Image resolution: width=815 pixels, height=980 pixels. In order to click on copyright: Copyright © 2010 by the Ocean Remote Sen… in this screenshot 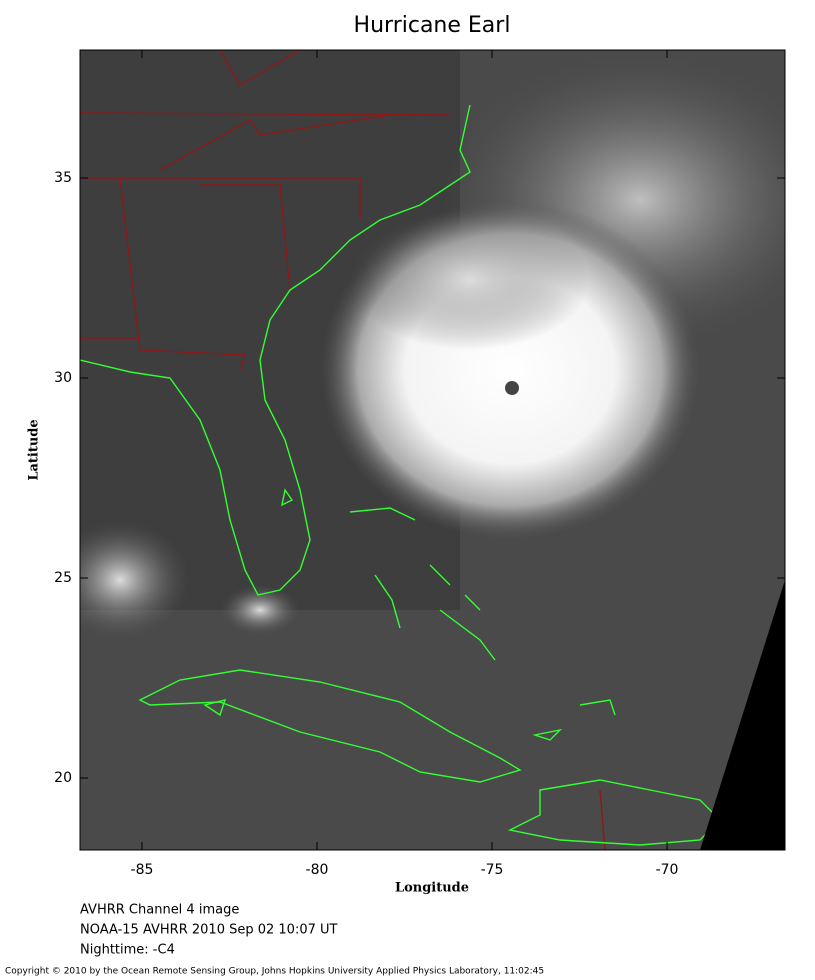, I will do `click(274, 972)`.